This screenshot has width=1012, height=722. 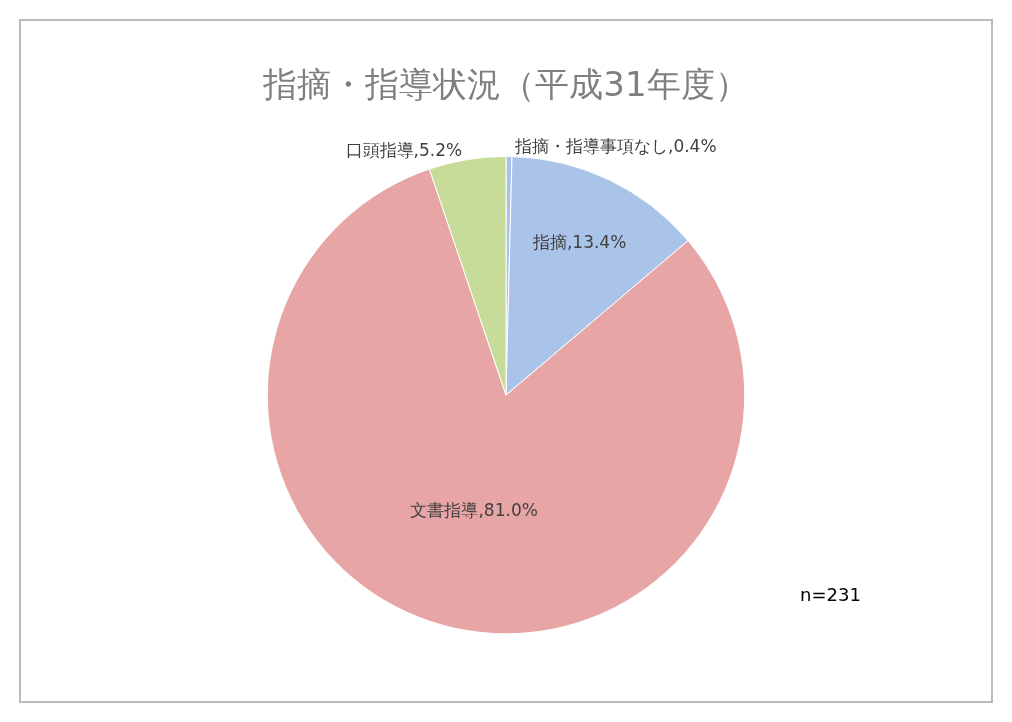 I want to click on slice-label: 文書指導,81.0%, so click(x=474, y=510).